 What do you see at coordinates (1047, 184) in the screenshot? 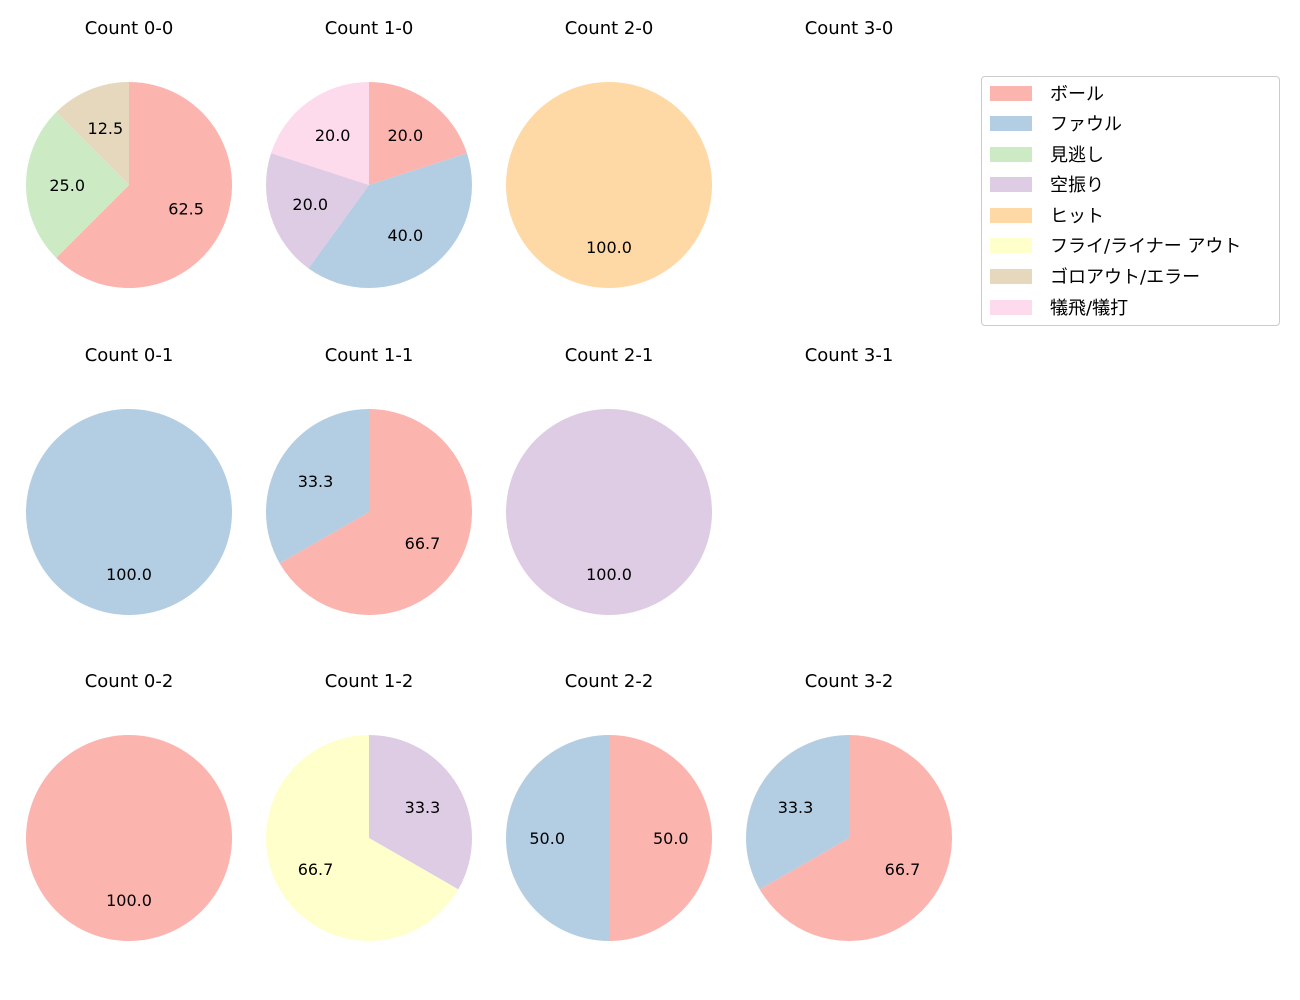
I see `legend-item: 空振り` at bounding box center [1047, 184].